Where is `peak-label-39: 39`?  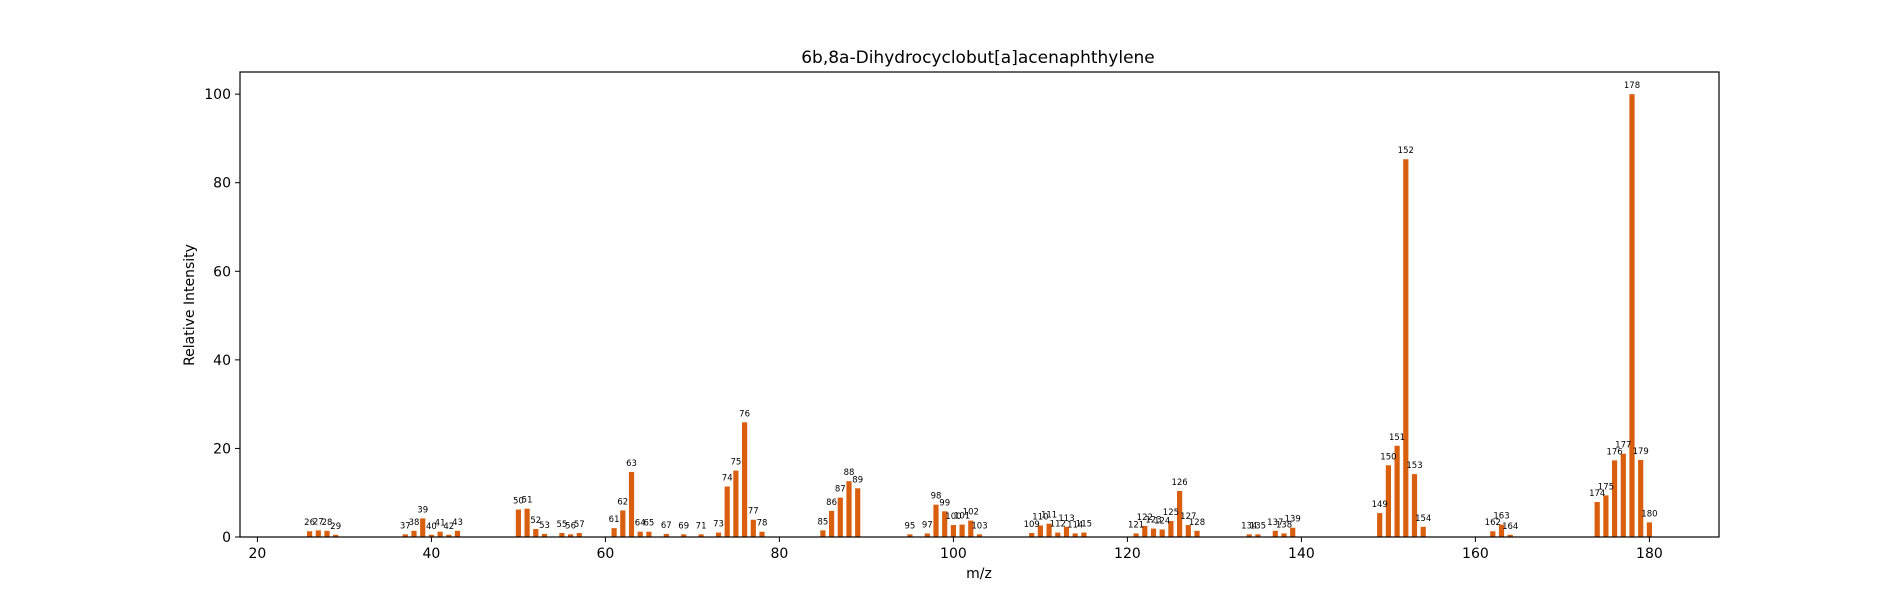
peak-label-39: 39 is located at coordinates (422, 510).